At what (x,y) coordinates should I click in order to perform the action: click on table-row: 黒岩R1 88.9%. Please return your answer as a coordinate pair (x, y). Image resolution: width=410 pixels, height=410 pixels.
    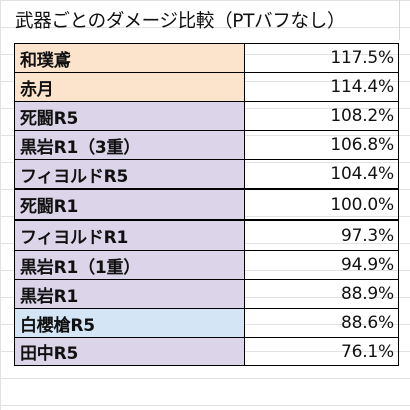
    Looking at the image, I should click on (206, 293).